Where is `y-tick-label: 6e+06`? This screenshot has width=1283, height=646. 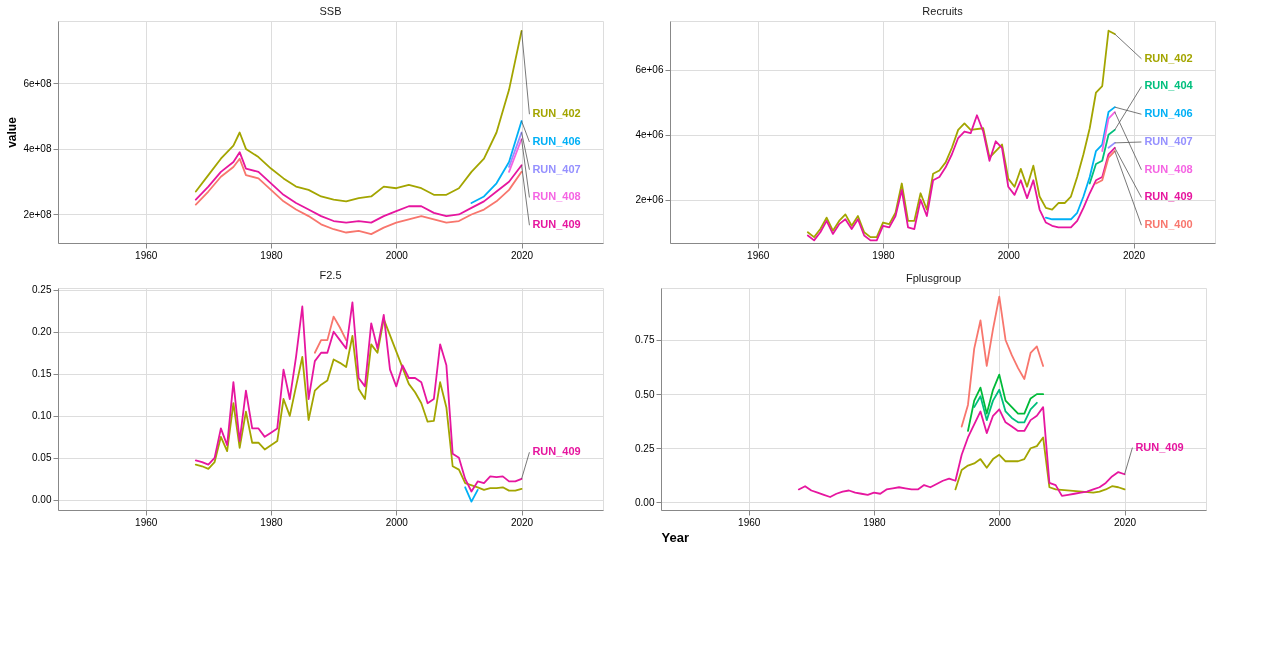 y-tick-label: 6e+06 is located at coordinates (649, 70).